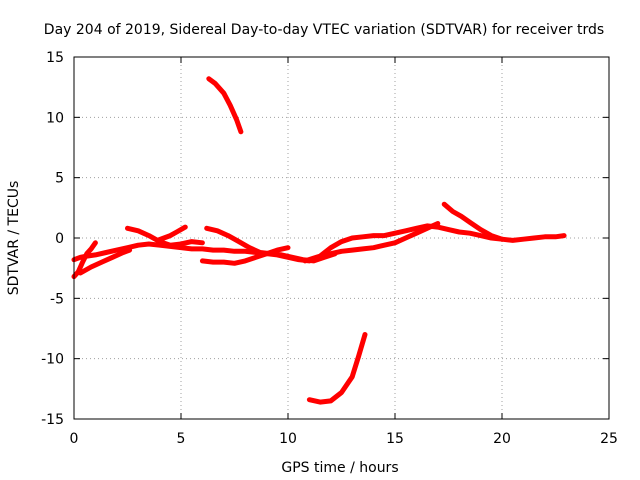  I want to click on y-tick-label: 15, so click(55, 58).